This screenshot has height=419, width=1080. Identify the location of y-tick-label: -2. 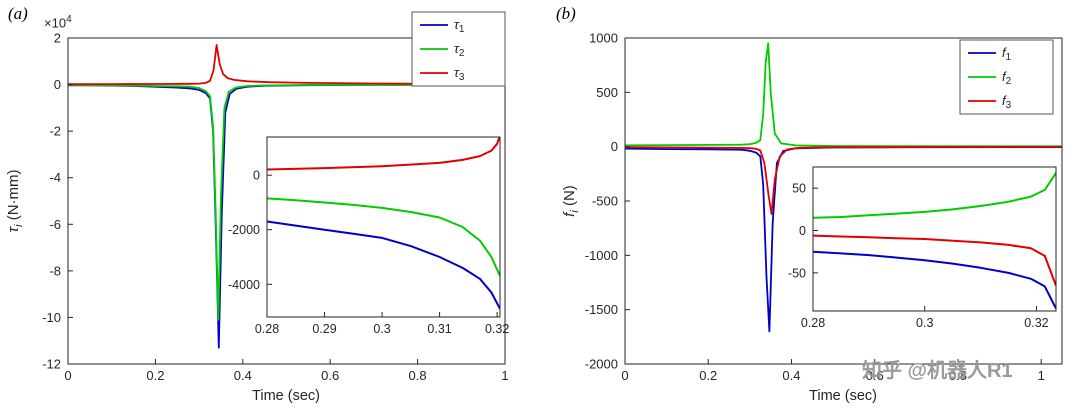
(55, 131).